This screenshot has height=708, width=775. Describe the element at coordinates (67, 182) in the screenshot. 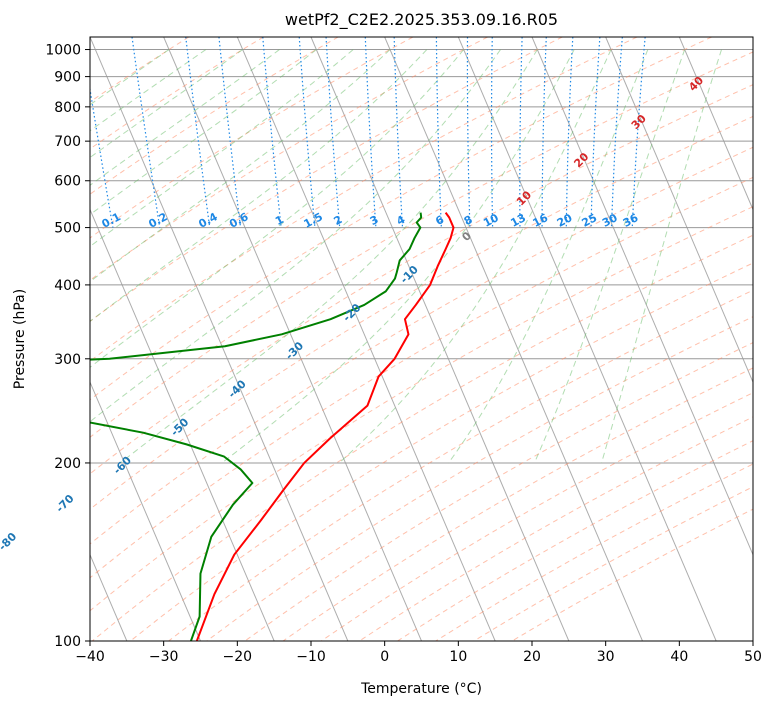

I see `y-tick-label: 600` at that location.